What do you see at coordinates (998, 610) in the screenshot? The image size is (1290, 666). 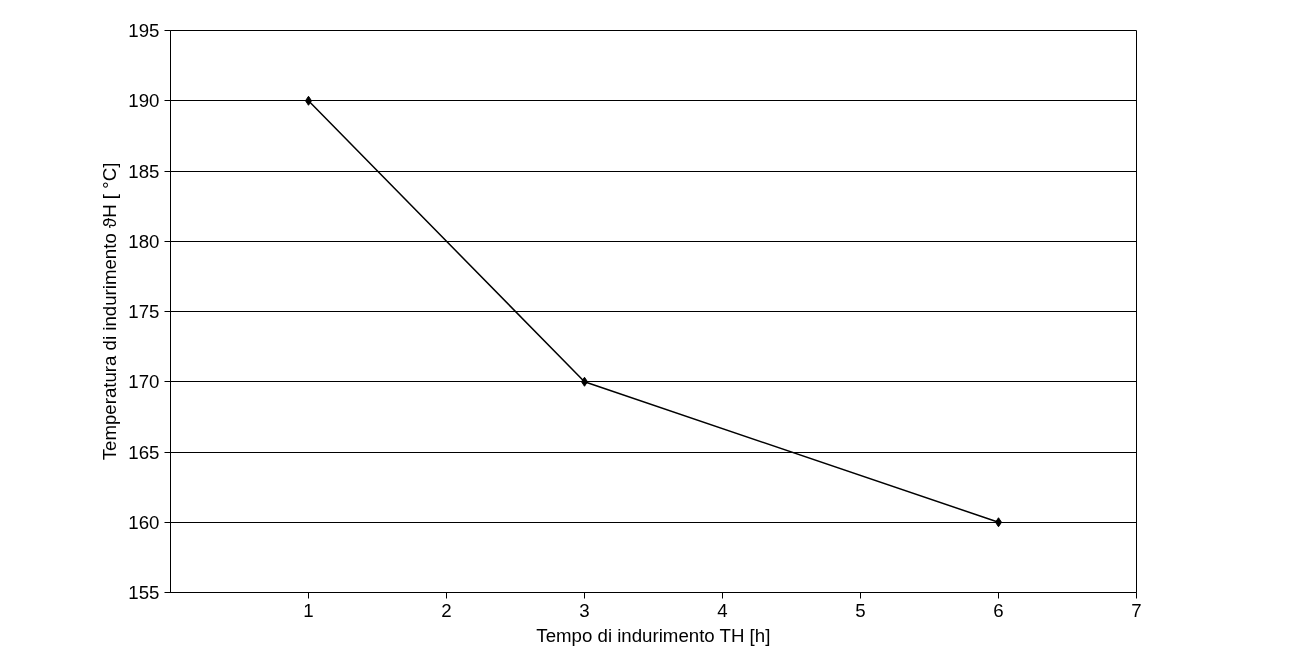 I see `x-tick-label: 6` at bounding box center [998, 610].